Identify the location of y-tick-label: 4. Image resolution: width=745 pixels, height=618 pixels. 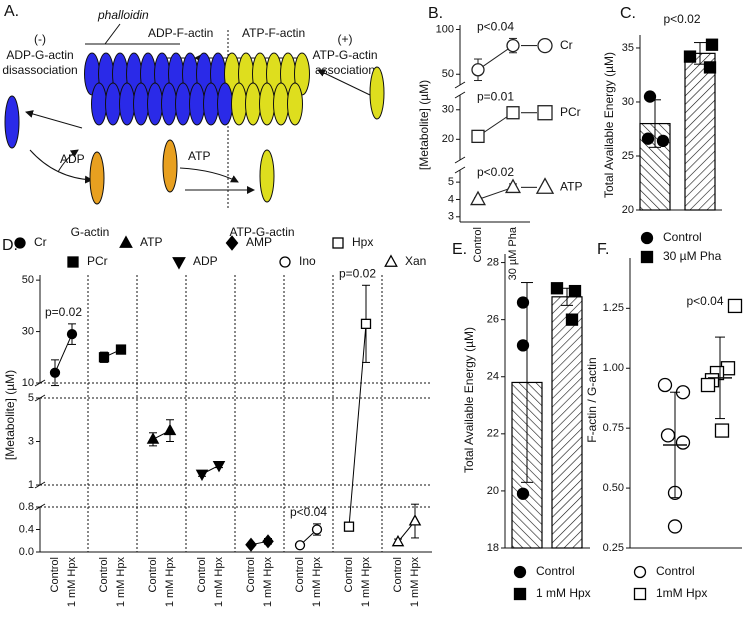
(451, 199).